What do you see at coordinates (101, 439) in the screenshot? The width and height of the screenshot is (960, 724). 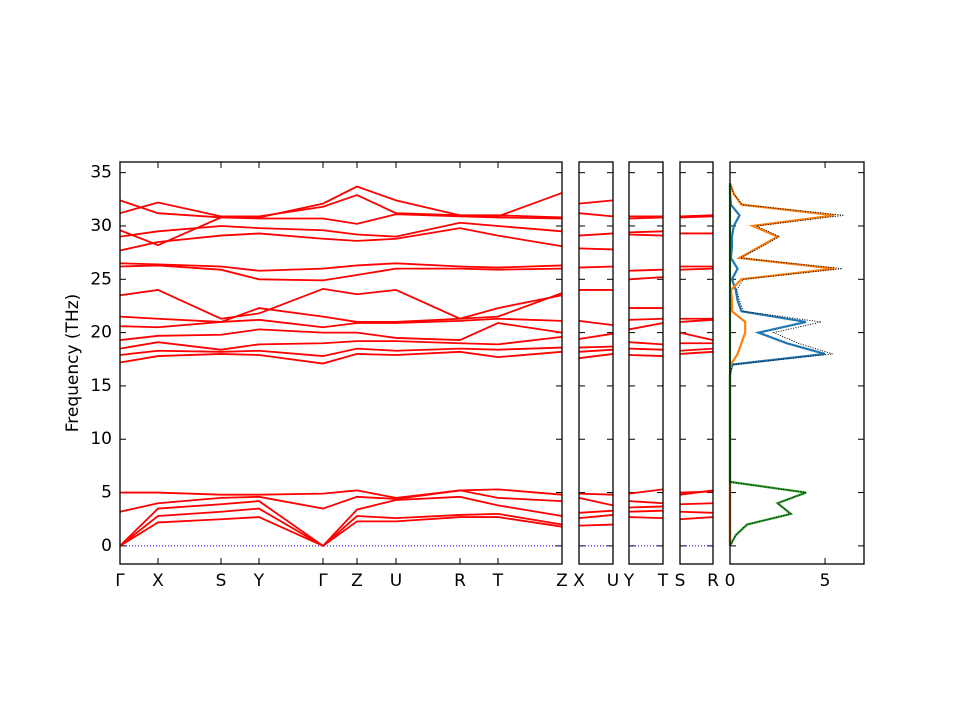 I see `y-tick-label: 10` at bounding box center [101, 439].